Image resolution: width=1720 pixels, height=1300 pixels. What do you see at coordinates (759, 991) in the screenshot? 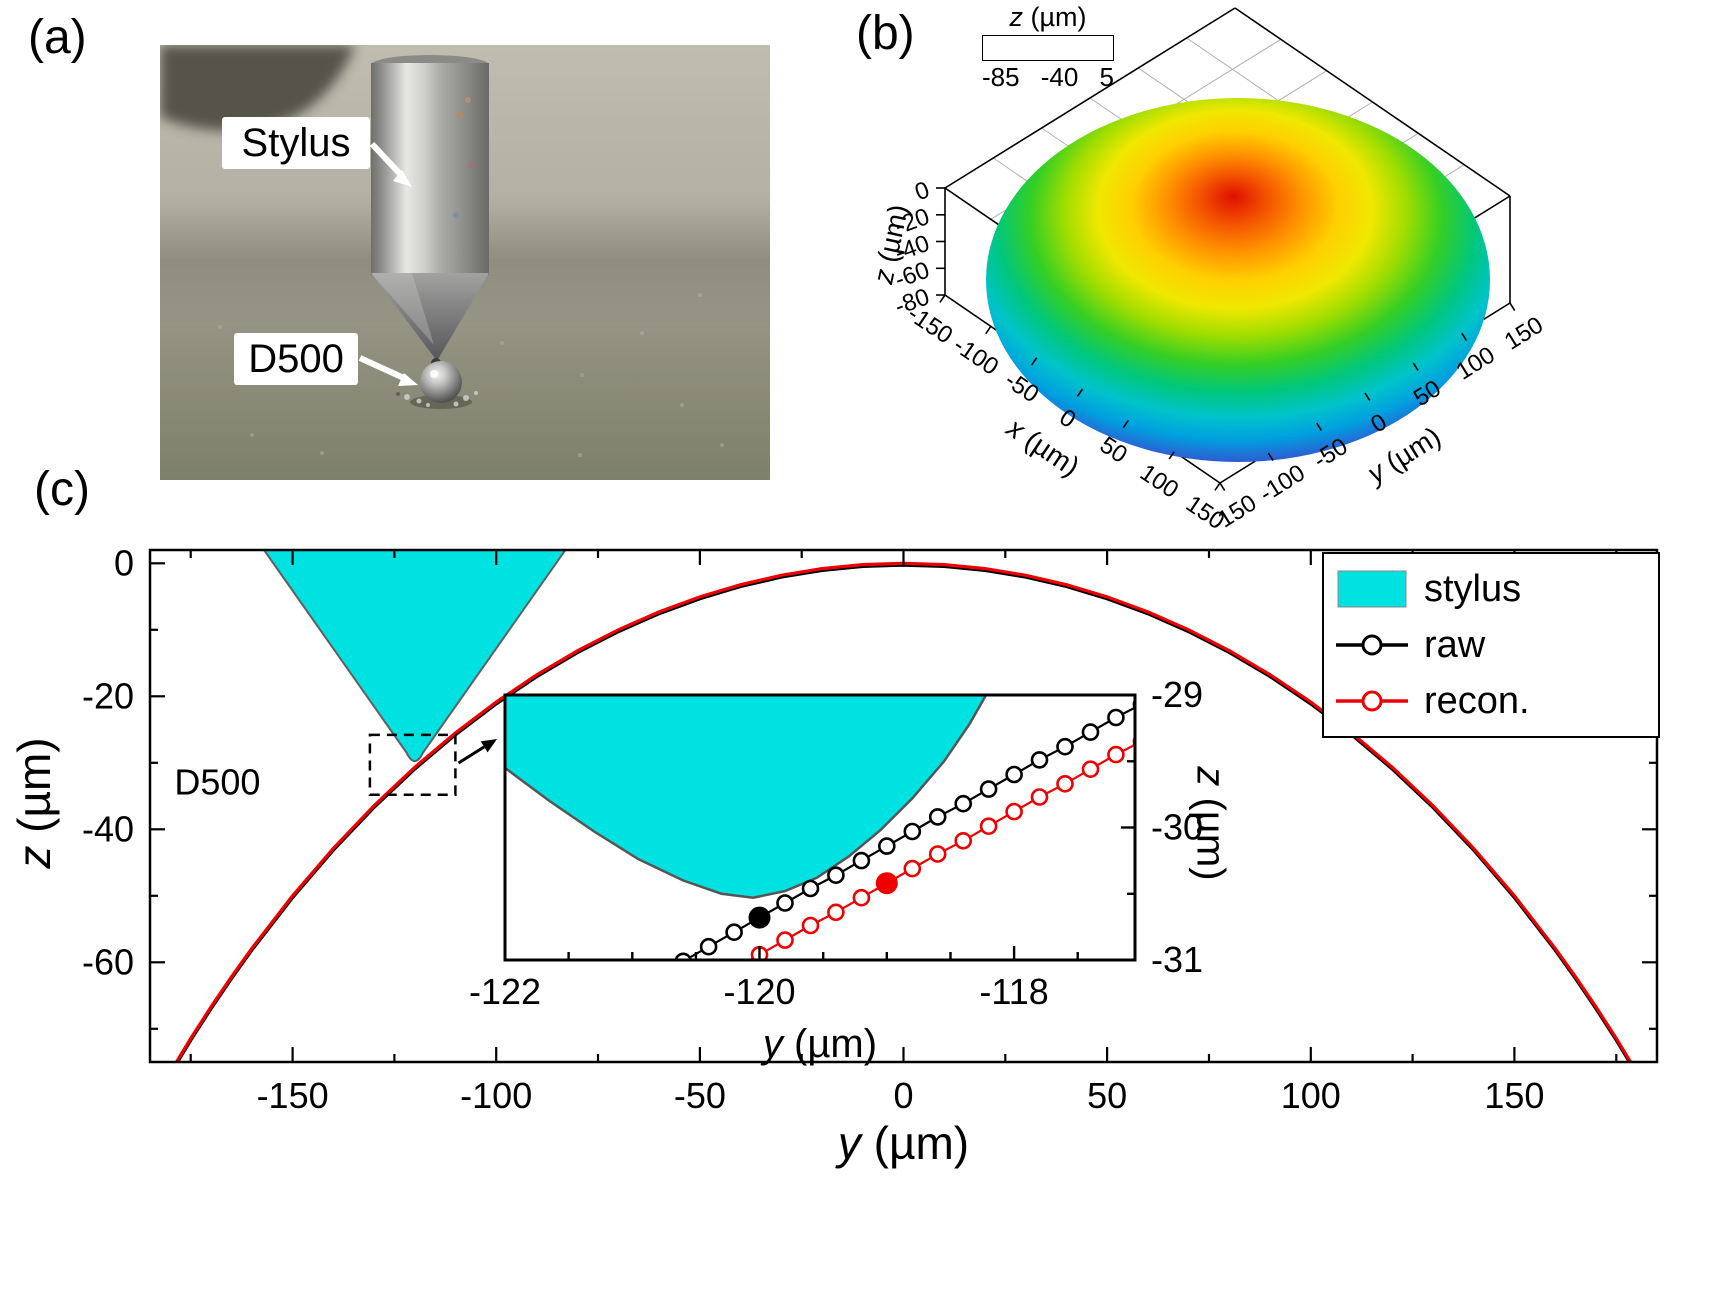
I see `svg-text: -120` at bounding box center [759, 991].